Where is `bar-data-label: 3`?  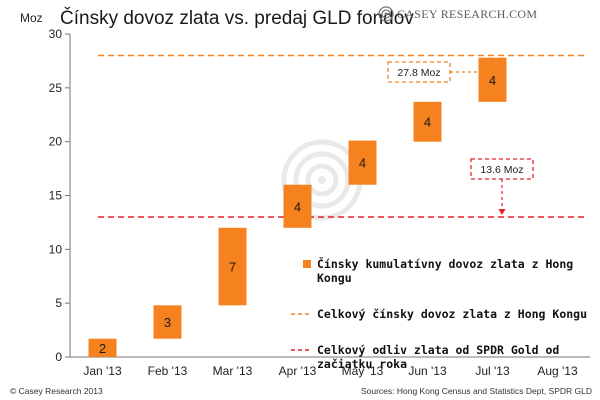 bar-data-label: 3 is located at coordinates (167, 322).